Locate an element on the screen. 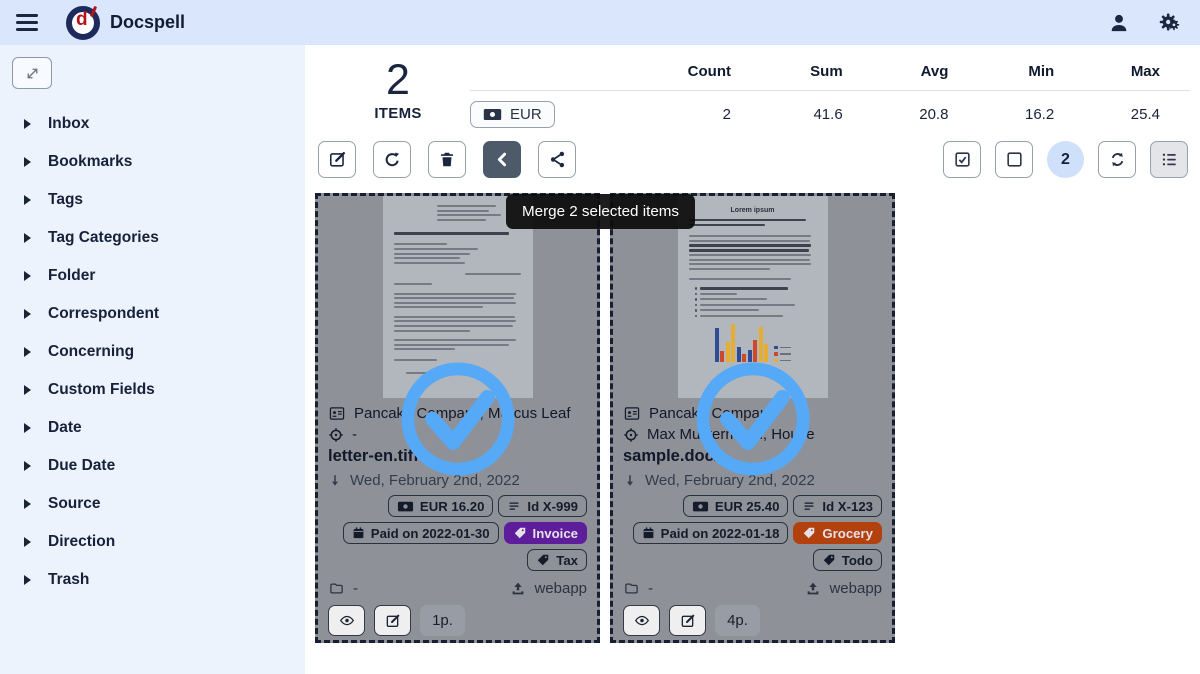 The height and width of the screenshot is (674, 1200). concerning: - is located at coordinates (354, 434).